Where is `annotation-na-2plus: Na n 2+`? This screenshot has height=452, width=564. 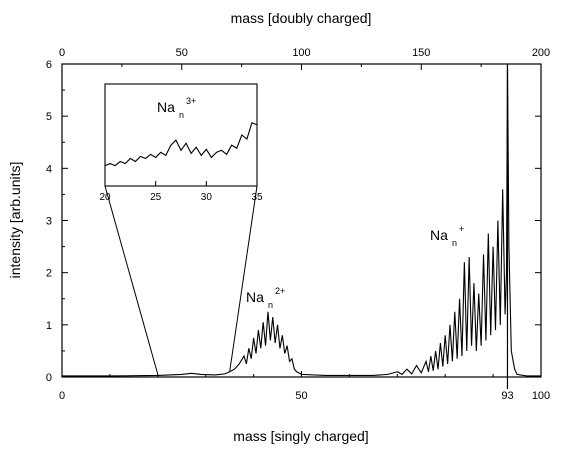 annotation-na-2plus: Na n 2+ is located at coordinates (265, 298).